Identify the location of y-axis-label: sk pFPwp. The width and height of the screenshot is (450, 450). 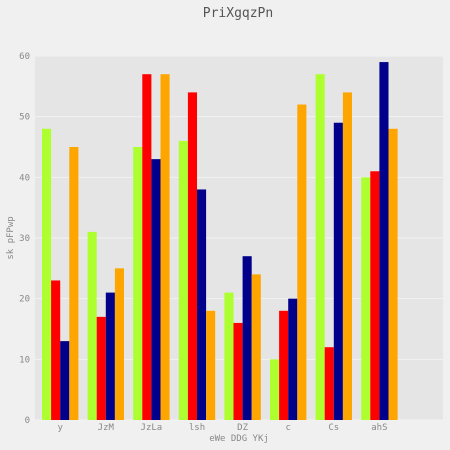
(11, 237).